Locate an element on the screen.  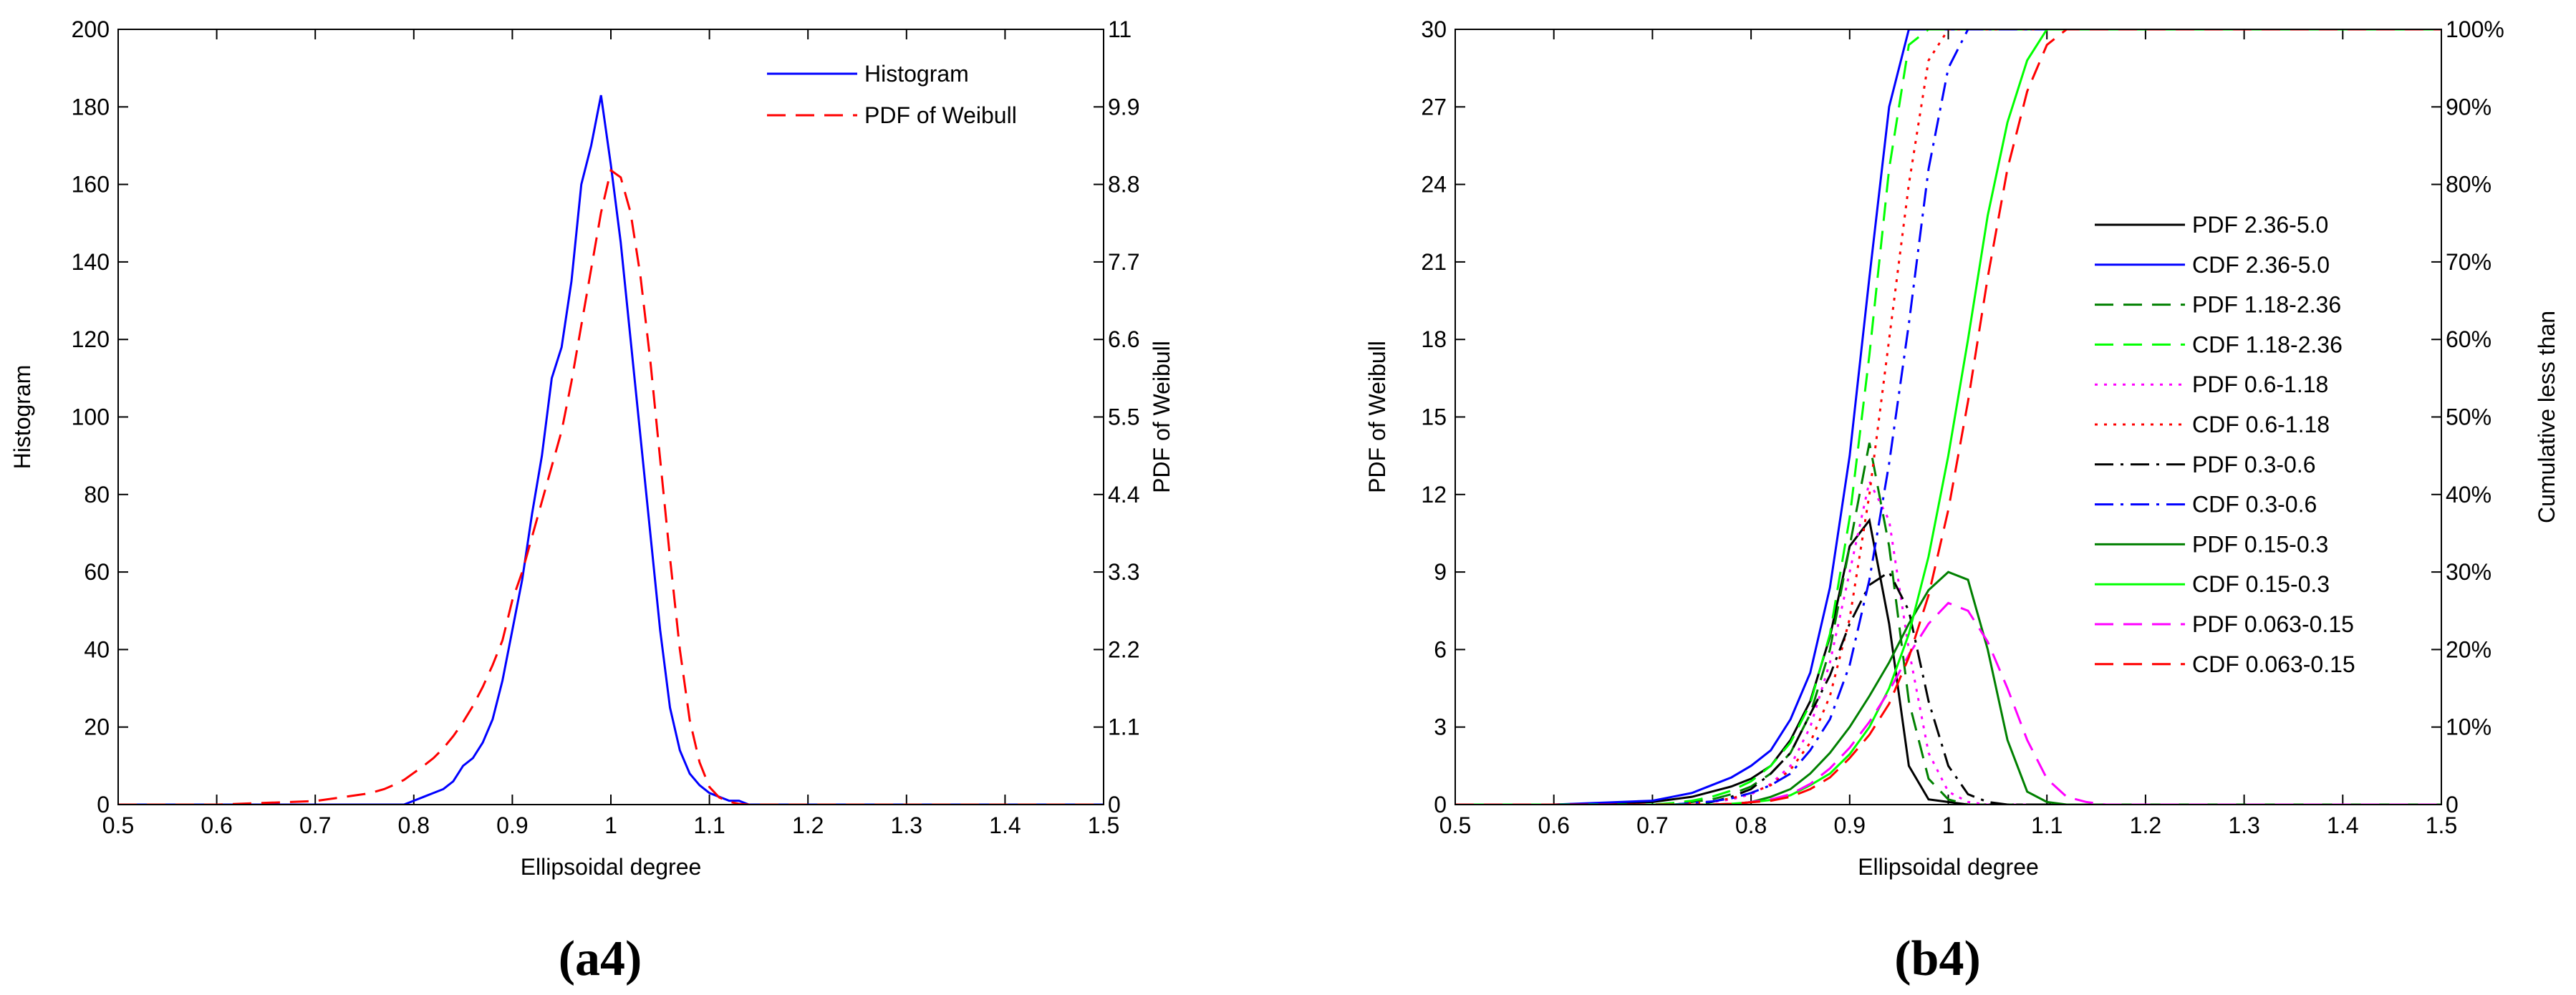
y-tick-label: 80 is located at coordinates (97, 495).